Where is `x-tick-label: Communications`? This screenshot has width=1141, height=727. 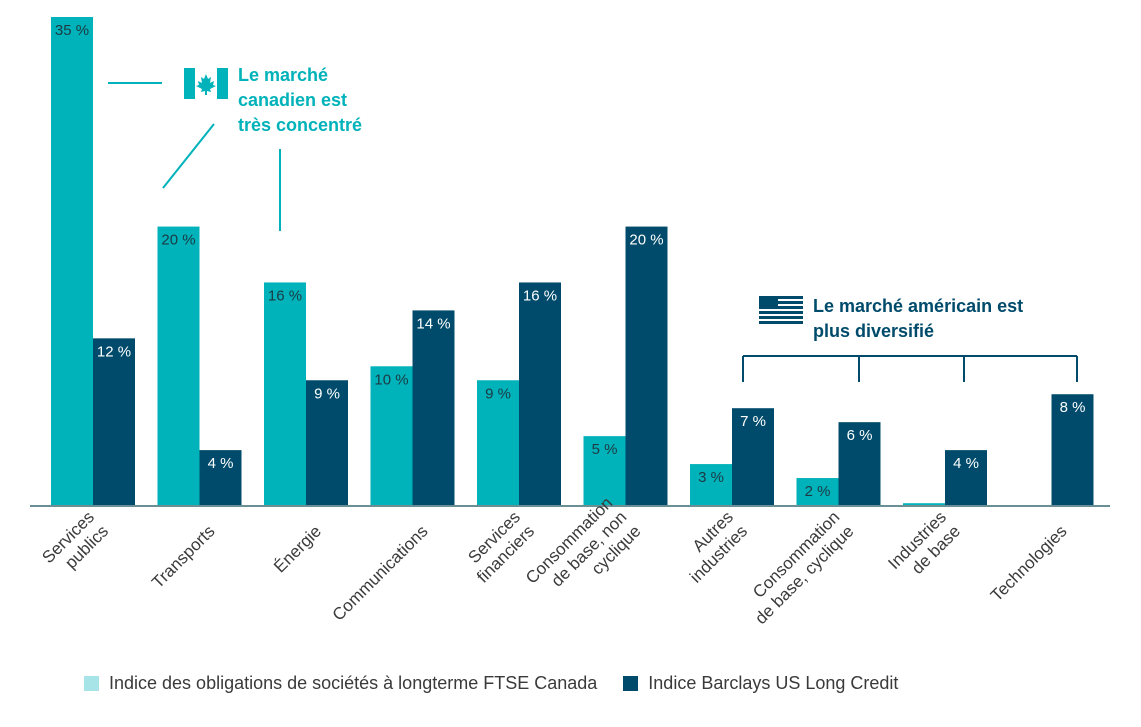
x-tick-label: Communications is located at coordinates (380, 573).